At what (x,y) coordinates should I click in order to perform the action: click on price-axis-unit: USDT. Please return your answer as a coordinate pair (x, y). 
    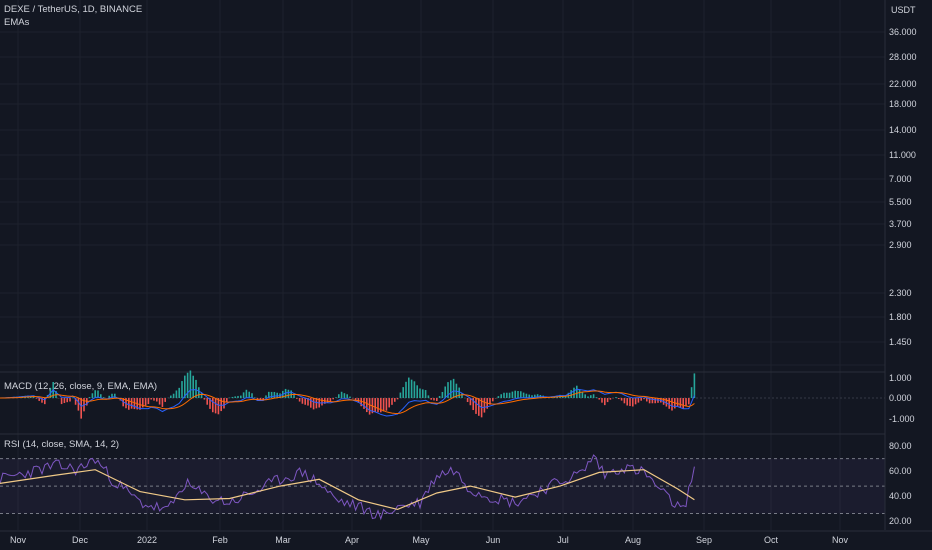
    Looking at the image, I should click on (903, 10).